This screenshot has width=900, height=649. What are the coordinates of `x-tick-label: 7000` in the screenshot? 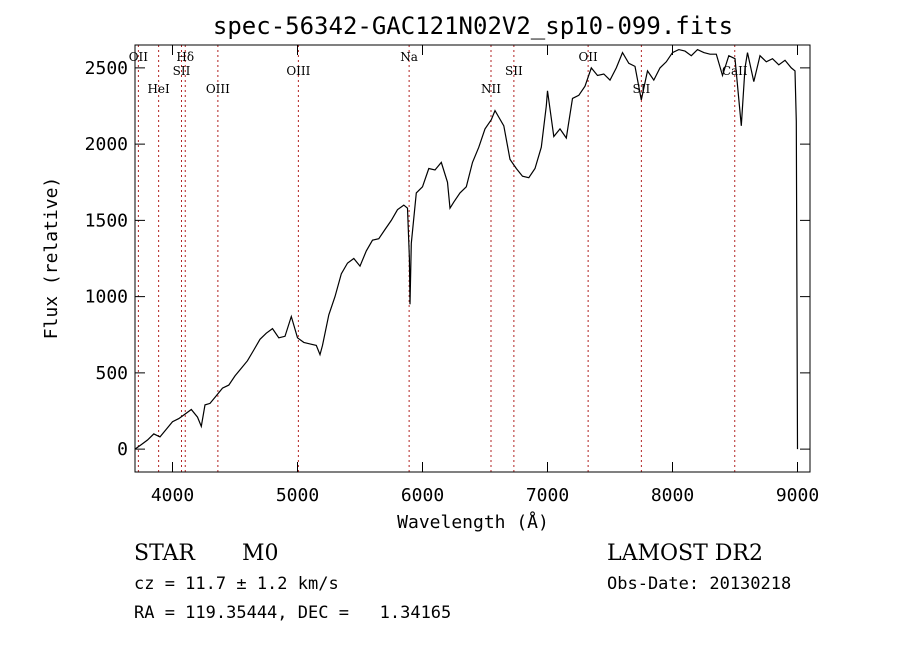 It's located at (547, 495).